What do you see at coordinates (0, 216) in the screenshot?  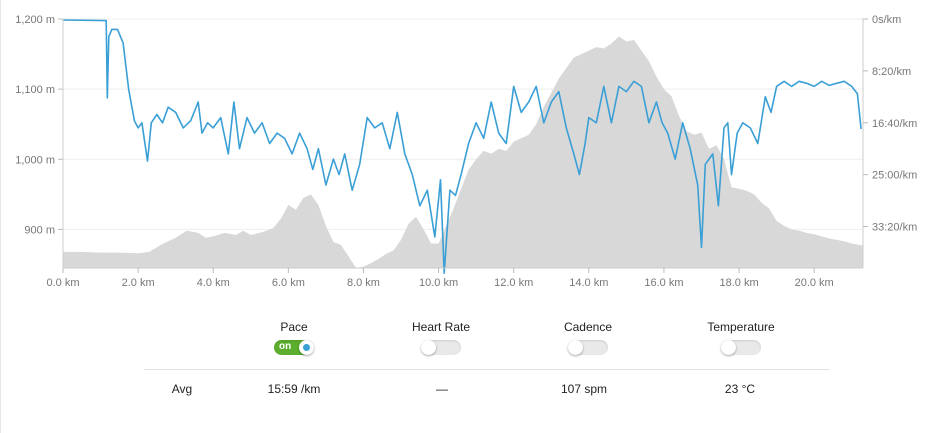 I see `panel-left-border` at bounding box center [0, 216].